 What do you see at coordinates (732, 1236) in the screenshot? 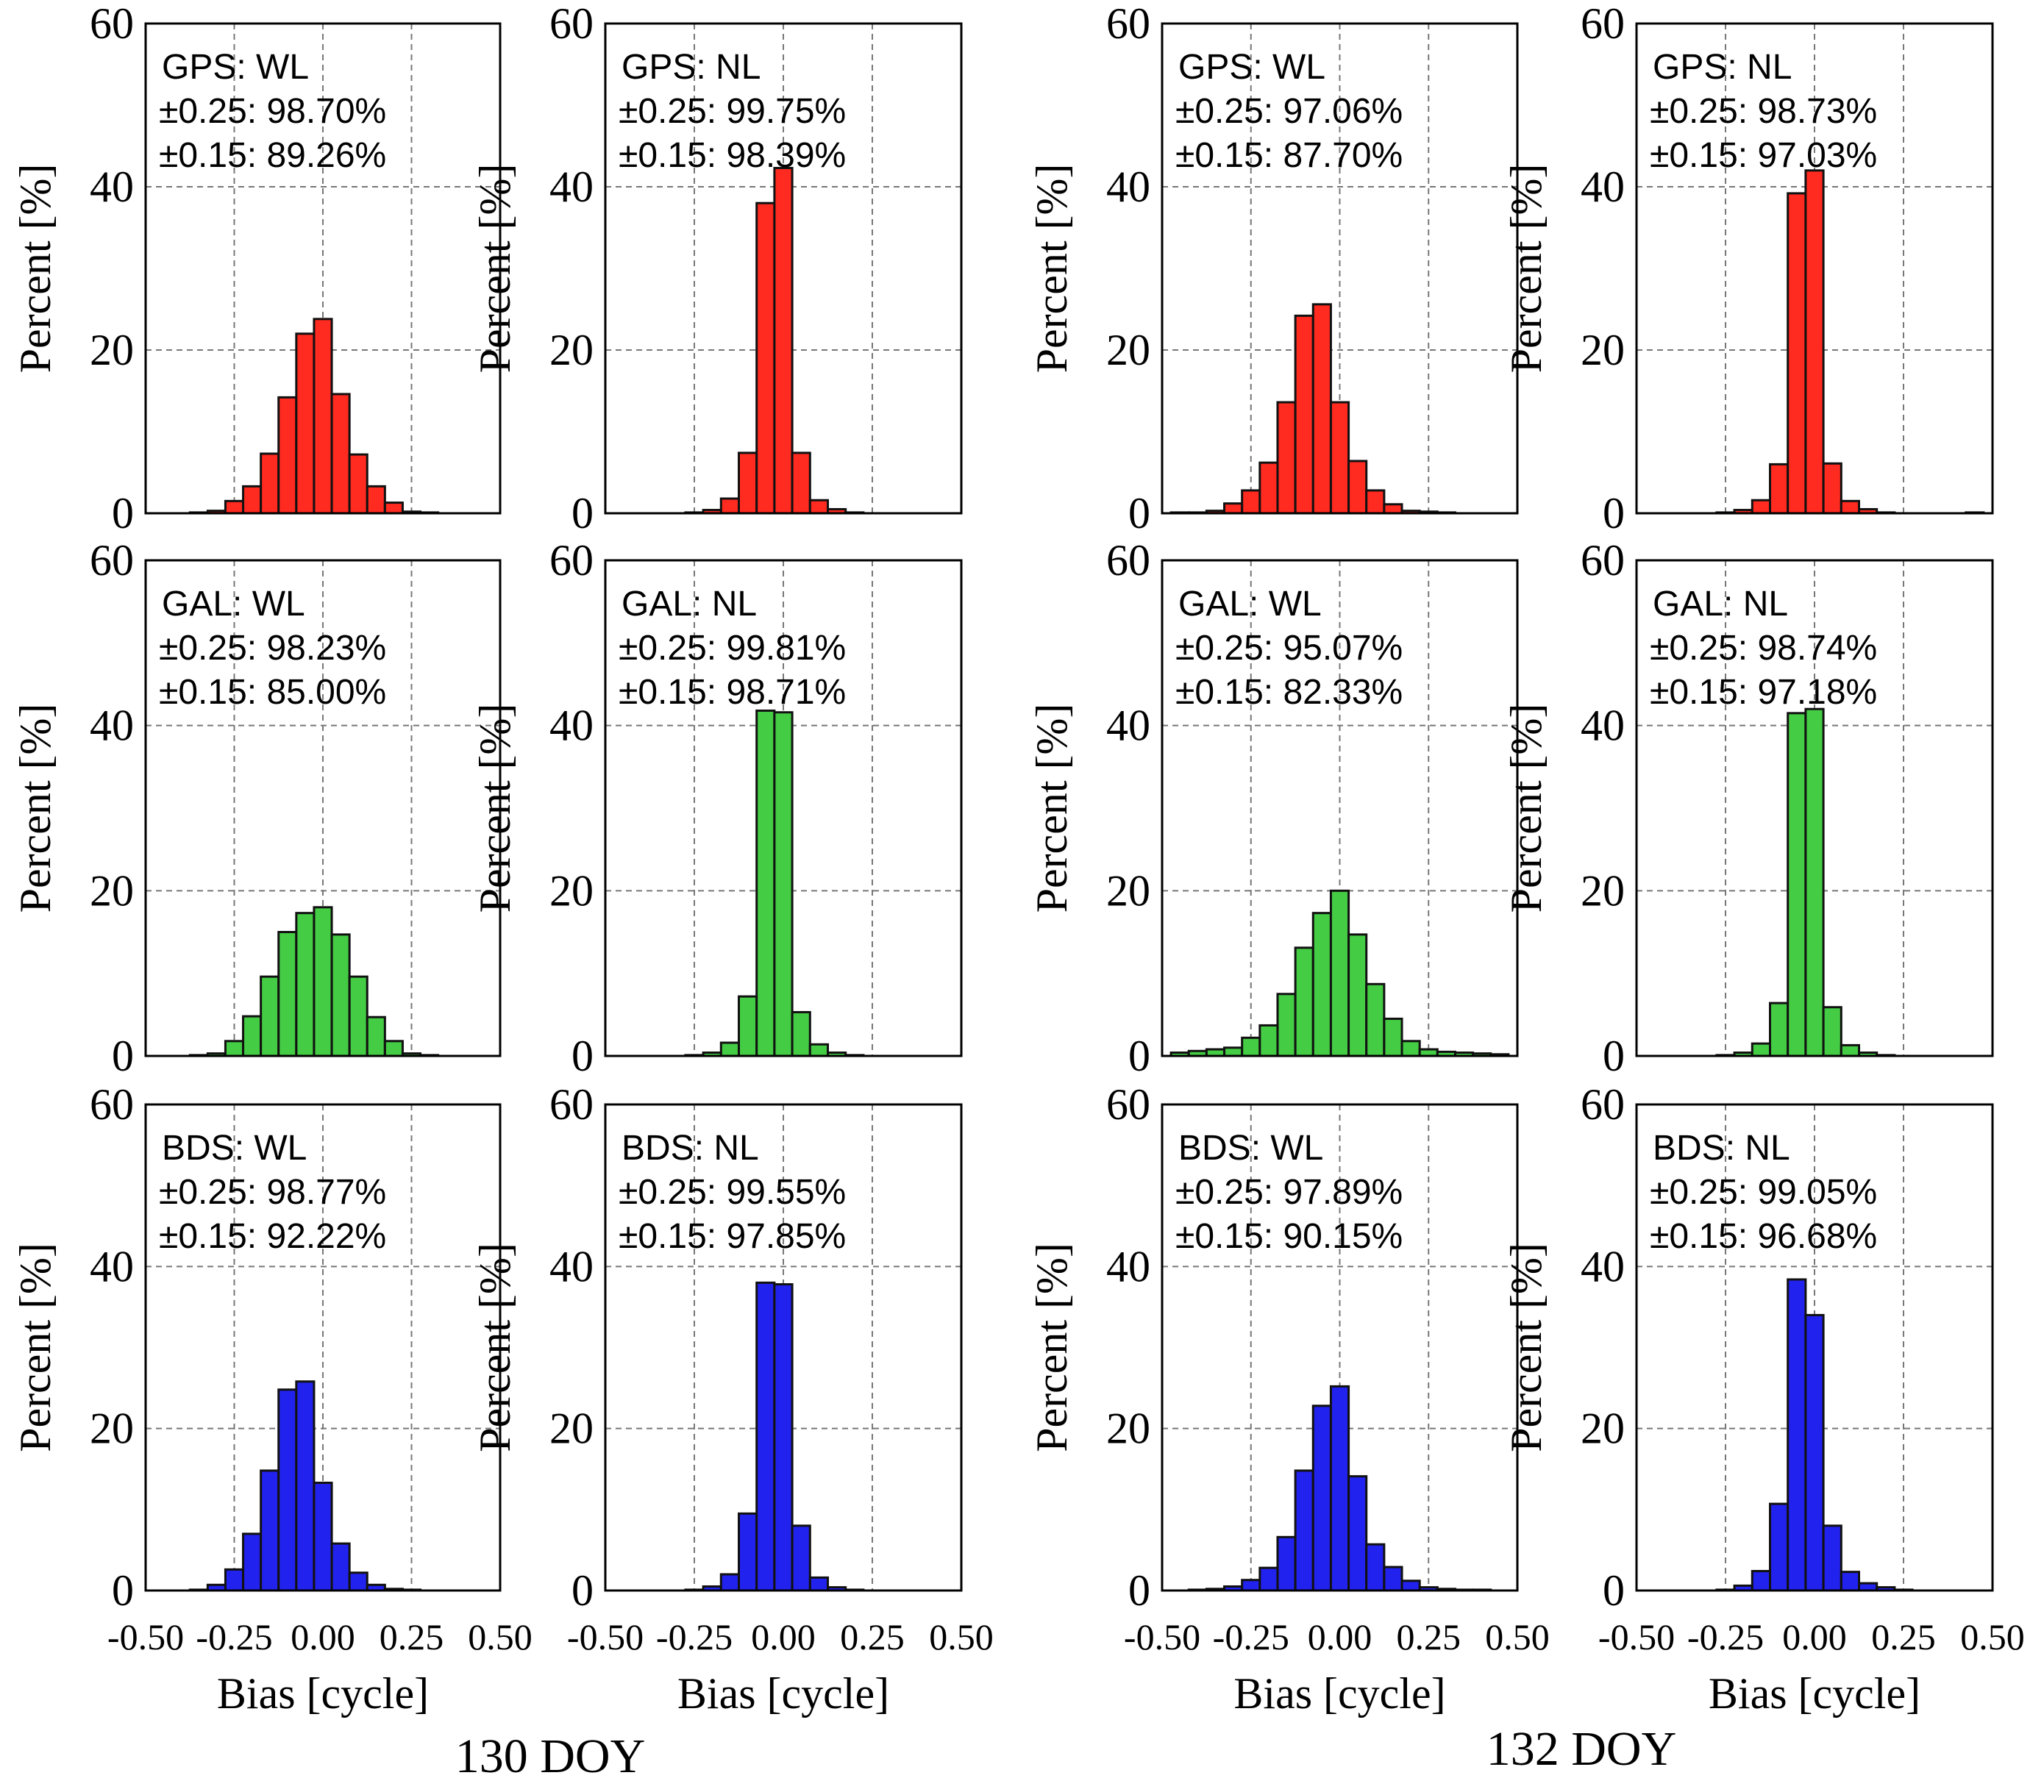
I see `stat-015: ±0.15: 97.85%` at bounding box center [732, 1236].